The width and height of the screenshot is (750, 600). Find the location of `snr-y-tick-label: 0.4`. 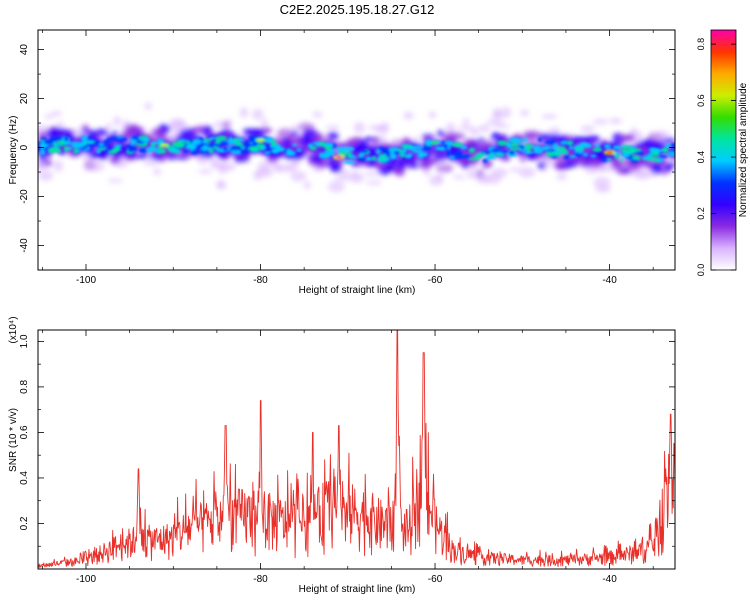

snr-y-tick-label: 0.4 is located at coordinates (24, 478).